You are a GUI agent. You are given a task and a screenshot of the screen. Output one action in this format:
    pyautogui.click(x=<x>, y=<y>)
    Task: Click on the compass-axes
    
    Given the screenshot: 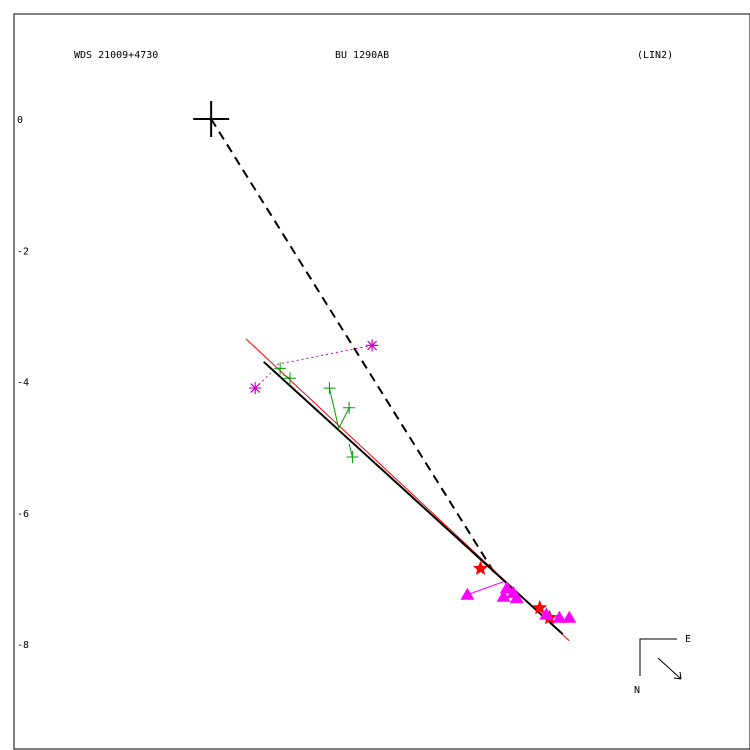 What is the action you would take?
    pyautogui.click(x=658, y=657)
    